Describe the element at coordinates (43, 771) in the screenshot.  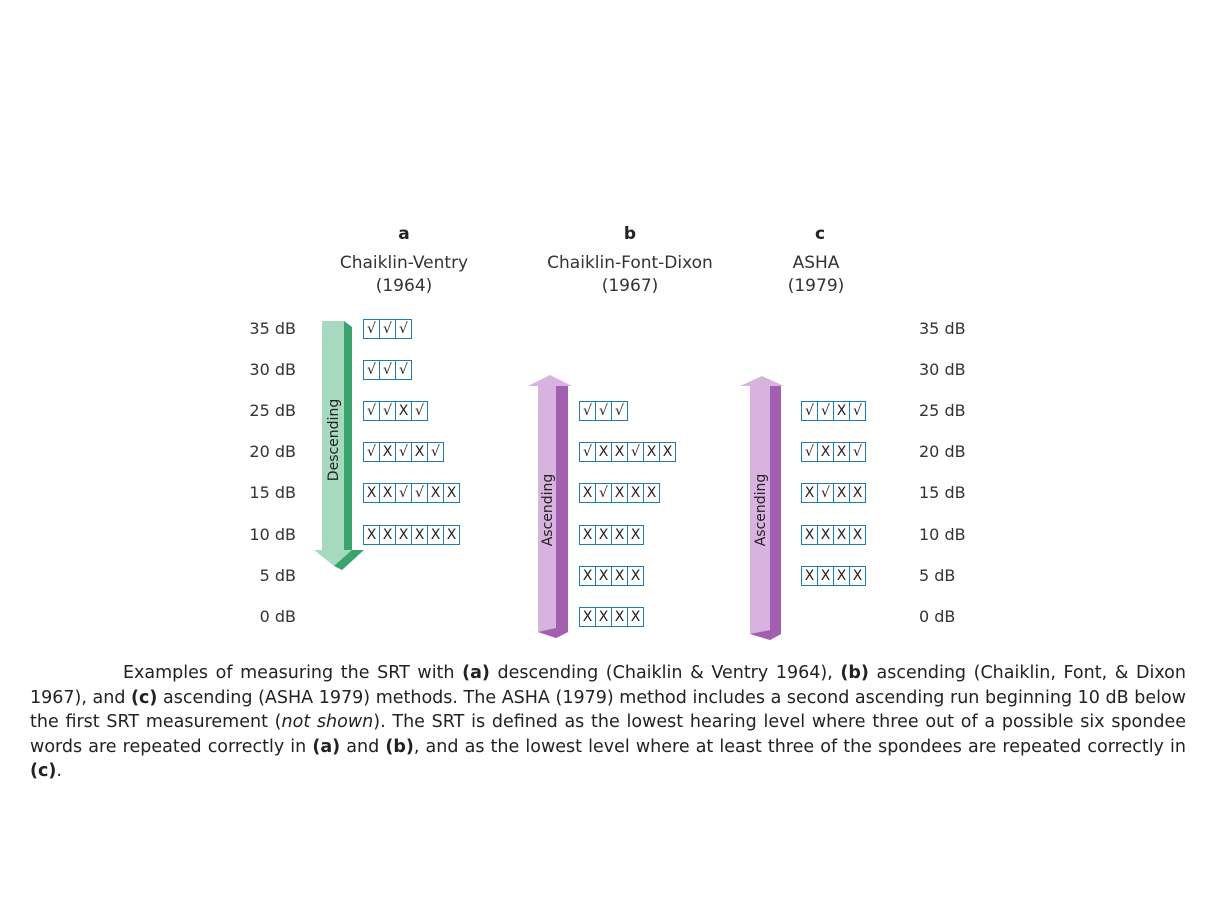
I see `caption-ref-c: (c)` at that location.